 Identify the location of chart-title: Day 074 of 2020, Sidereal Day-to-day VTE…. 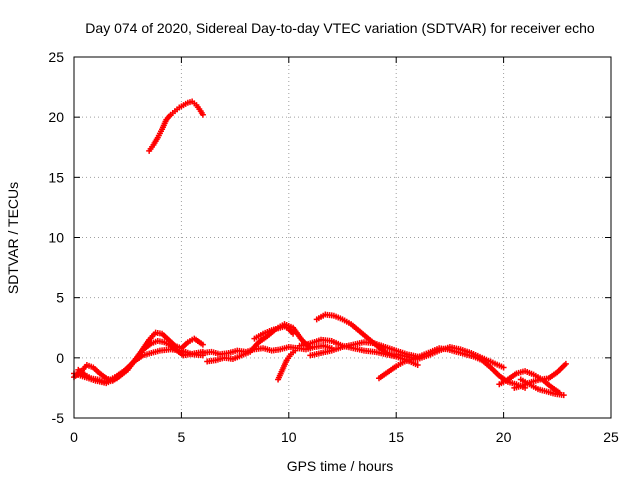
(340, 28).